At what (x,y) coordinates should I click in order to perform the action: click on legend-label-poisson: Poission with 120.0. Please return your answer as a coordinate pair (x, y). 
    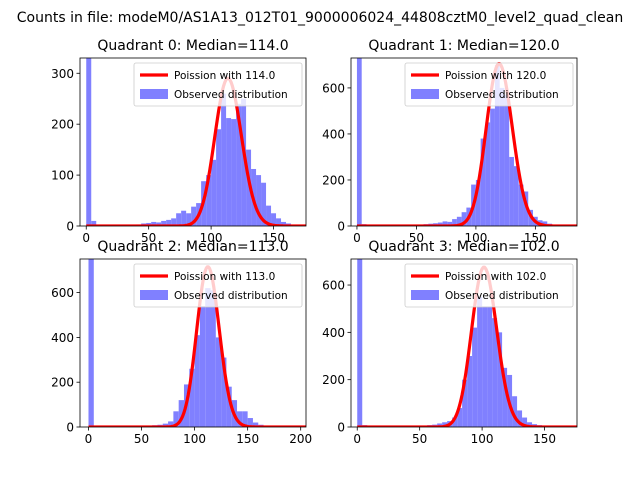
    Looking at the image, I should click on (495, 76).